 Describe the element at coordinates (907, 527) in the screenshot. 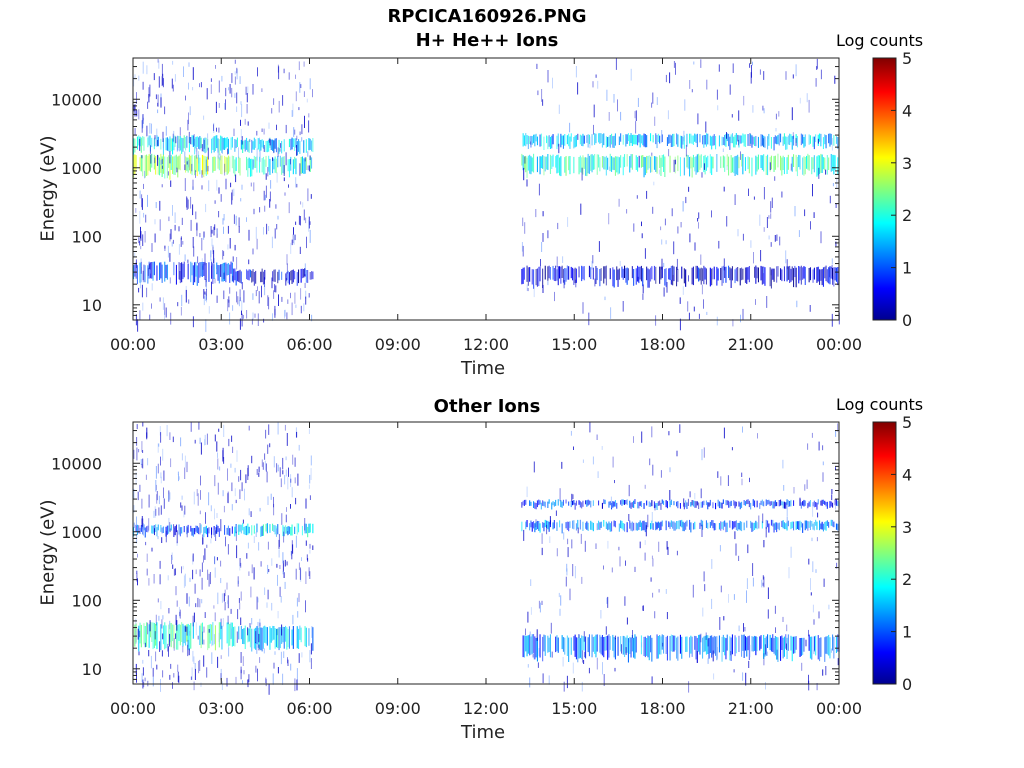

I see `panel-2-cbtick-label: 3` at that location.